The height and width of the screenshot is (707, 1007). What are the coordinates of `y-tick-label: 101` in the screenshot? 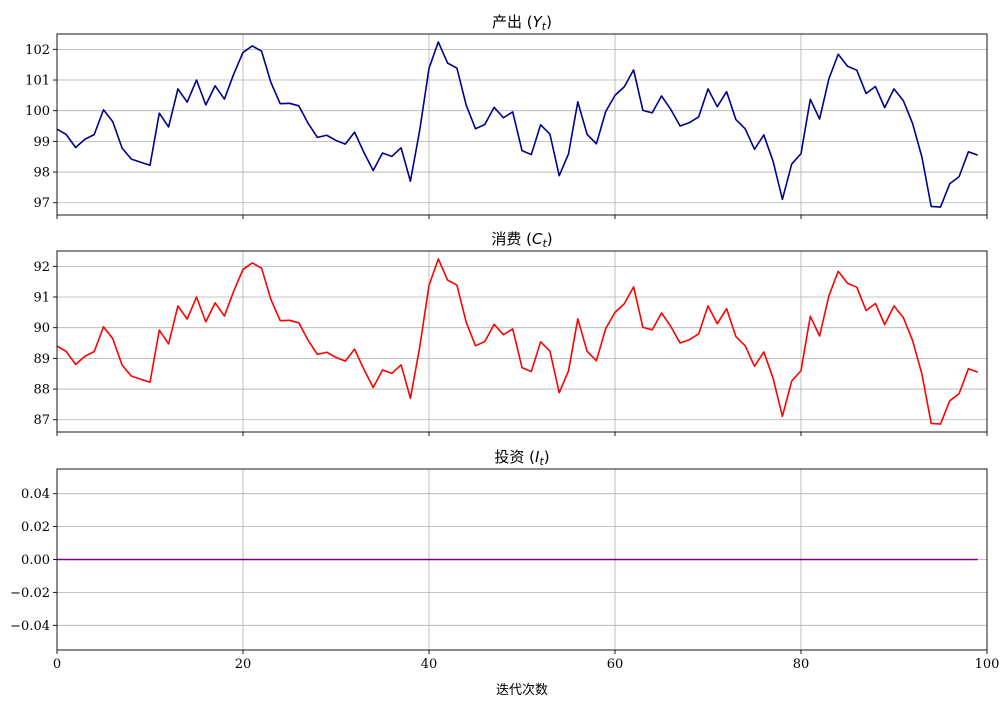 It's located at (37, 81).